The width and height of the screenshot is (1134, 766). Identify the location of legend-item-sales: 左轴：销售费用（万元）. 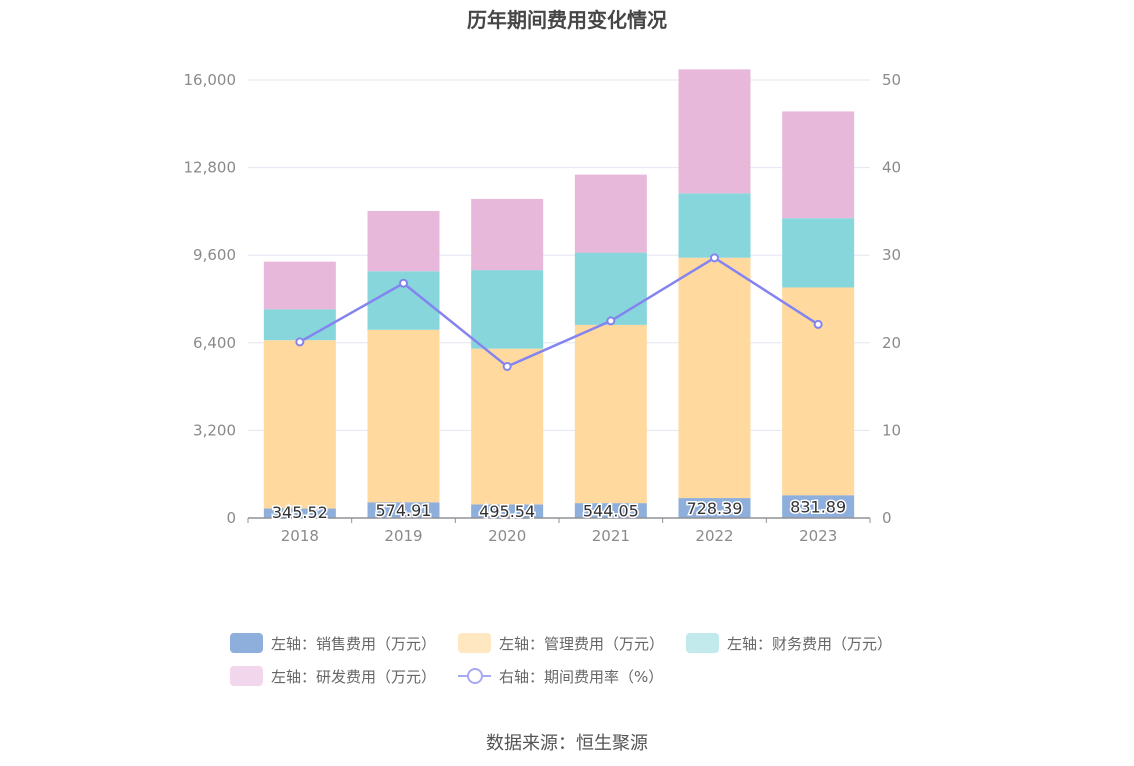
(333, 643).